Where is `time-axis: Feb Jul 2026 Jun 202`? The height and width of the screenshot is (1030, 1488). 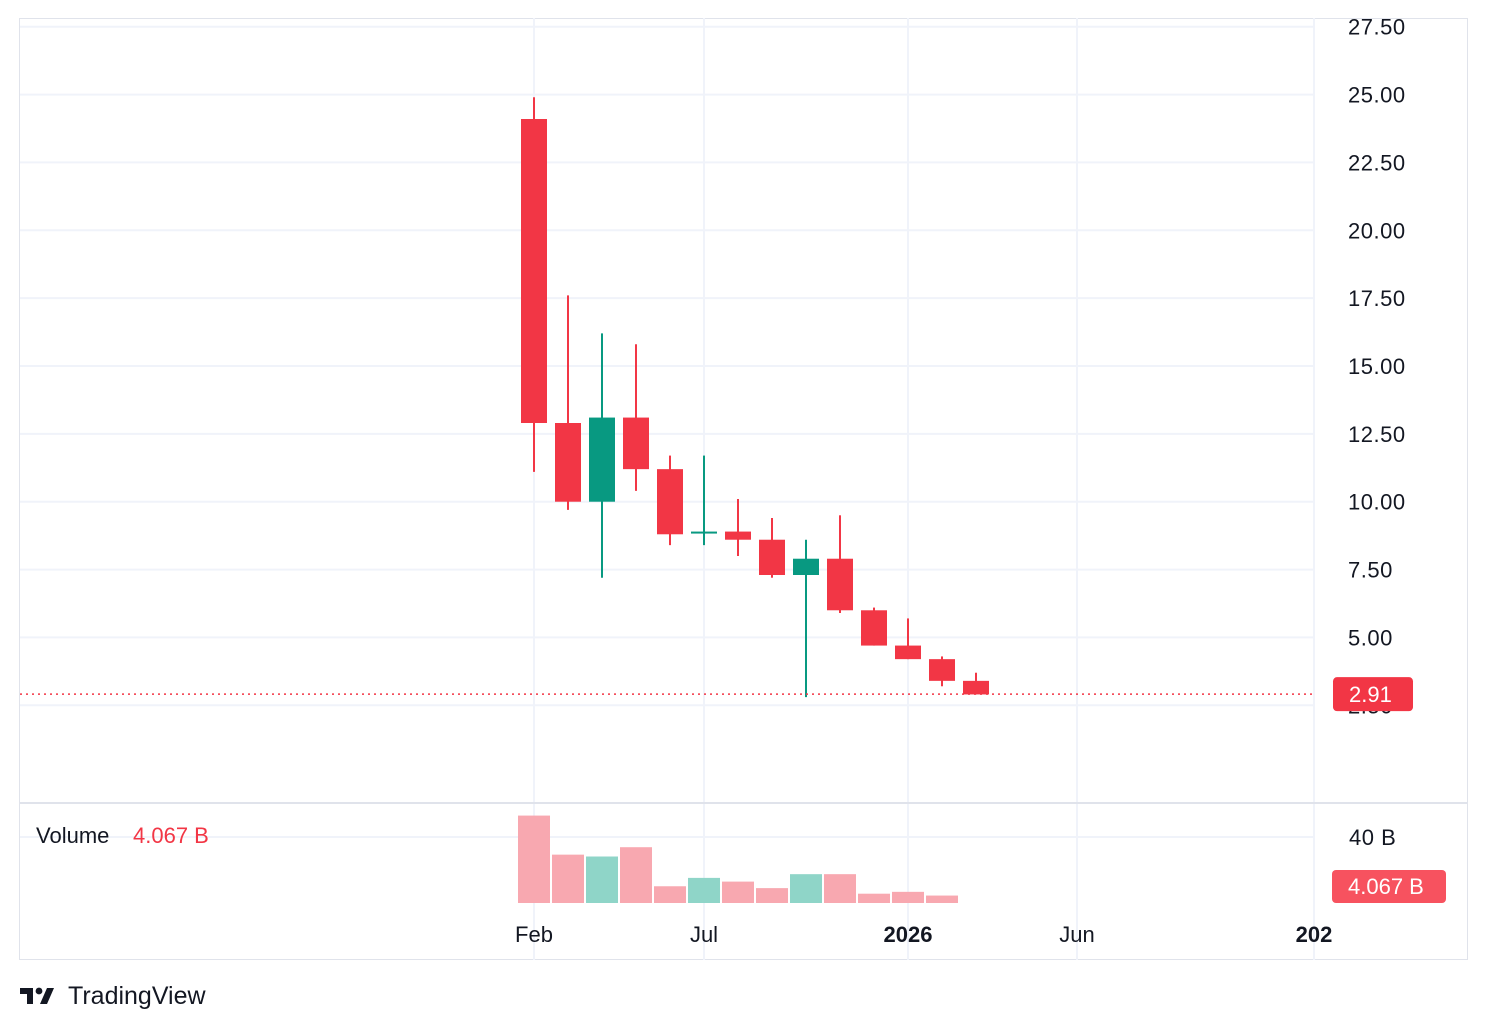 time-axis: Feb Jul 2026 Jun 202 is located at coordinates (923, 934).